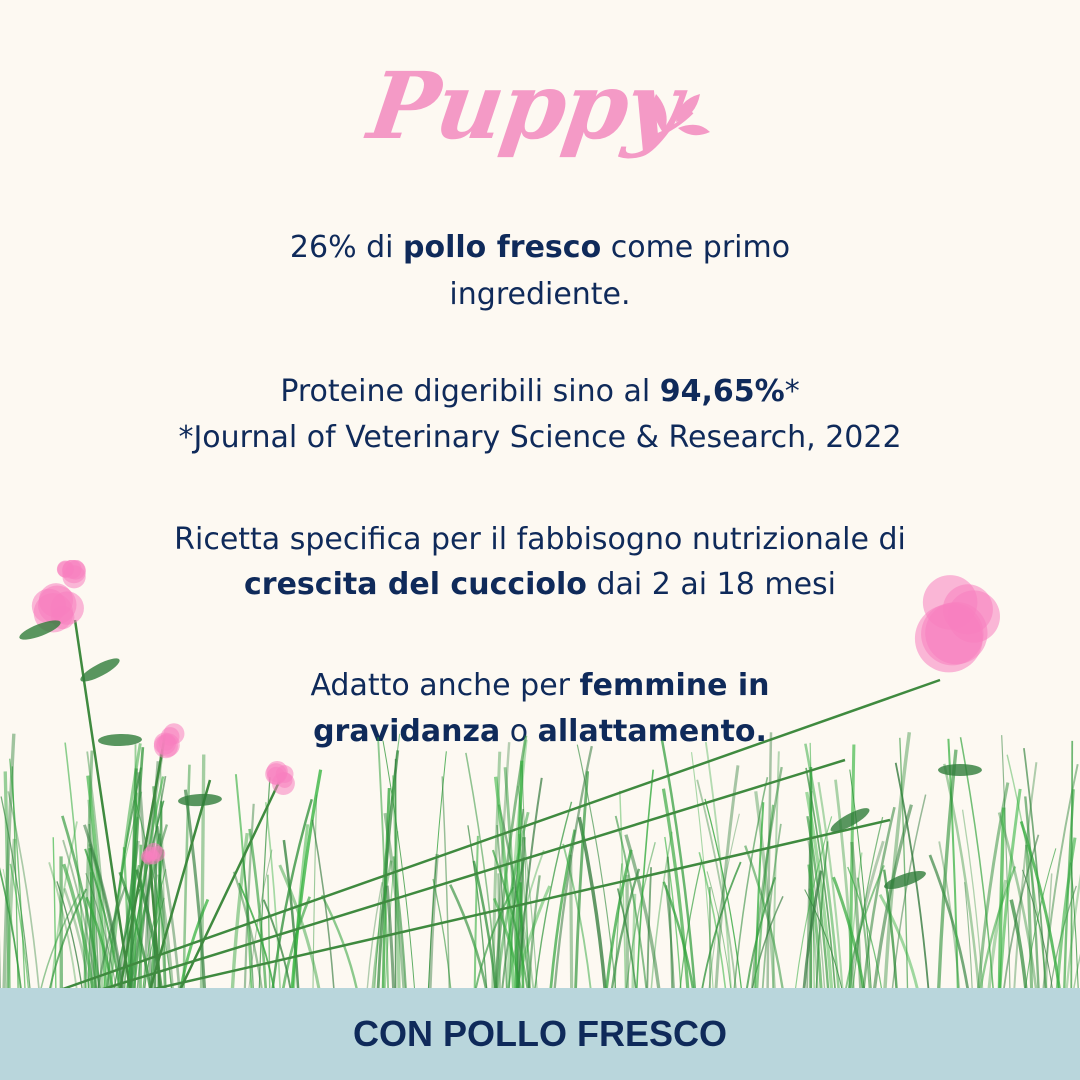 The width and height of the screenshot is (1080, 1080). Describe the element at coordinates (540, 584) in the screenshot. I see `feature-3-line-2: crescita del cucciolo dai 2 ai 18 mesi` at that location.